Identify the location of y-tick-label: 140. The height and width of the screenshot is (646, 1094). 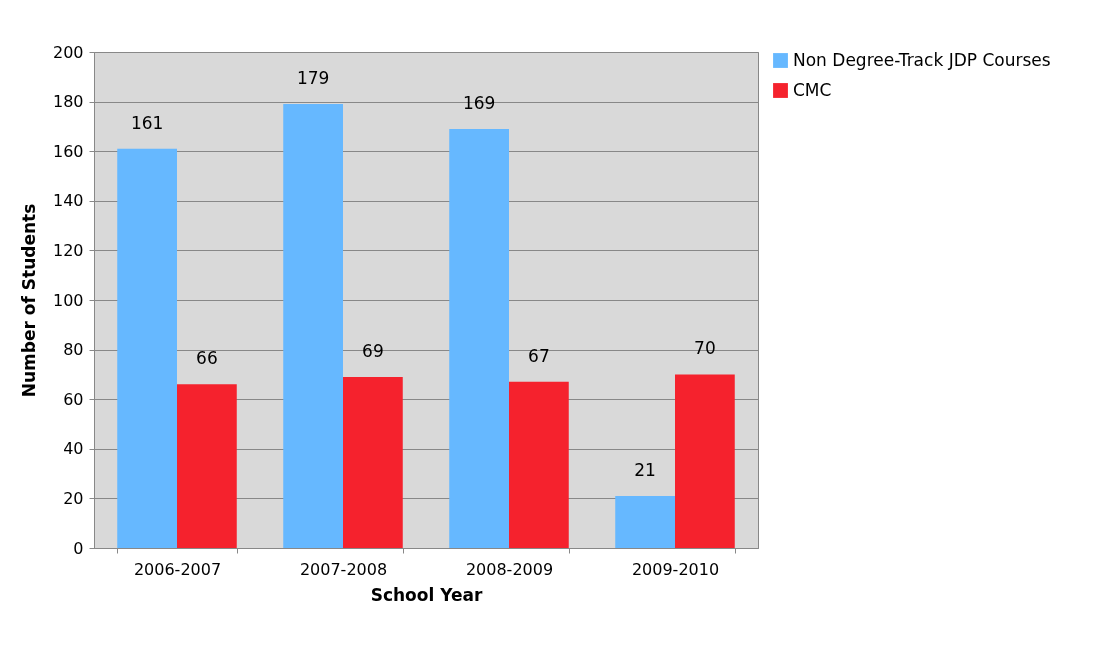
(68, 201).